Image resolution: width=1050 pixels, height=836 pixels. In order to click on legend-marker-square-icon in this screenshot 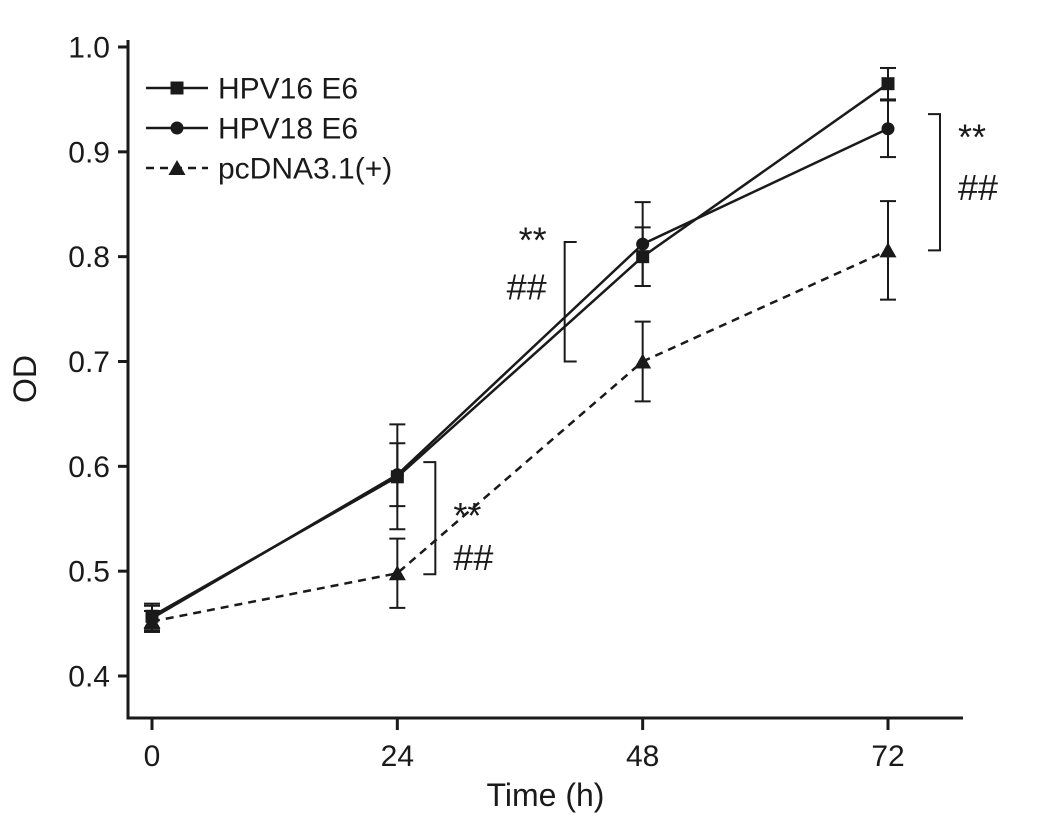, I will do `click(177, 88)`.